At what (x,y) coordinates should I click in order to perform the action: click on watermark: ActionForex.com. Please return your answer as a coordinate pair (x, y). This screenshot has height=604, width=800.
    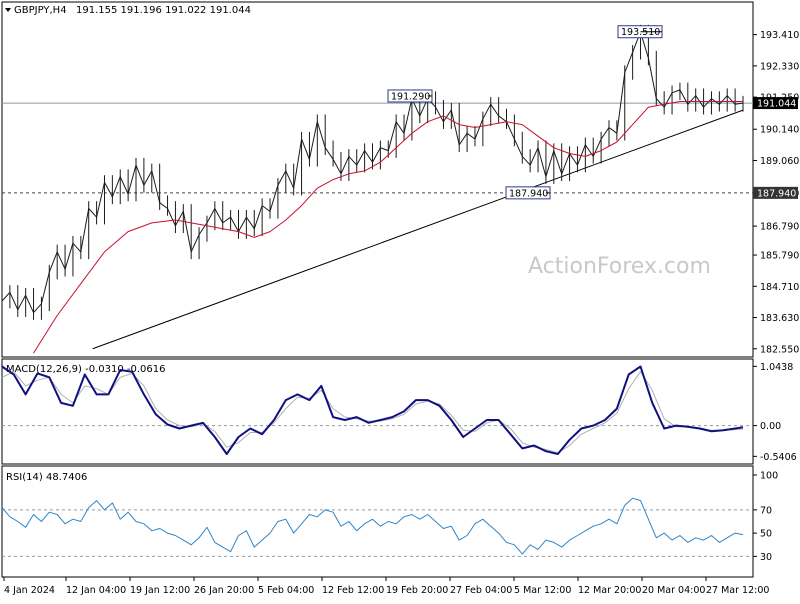
    Looking at the image, I should click on (619, 266).